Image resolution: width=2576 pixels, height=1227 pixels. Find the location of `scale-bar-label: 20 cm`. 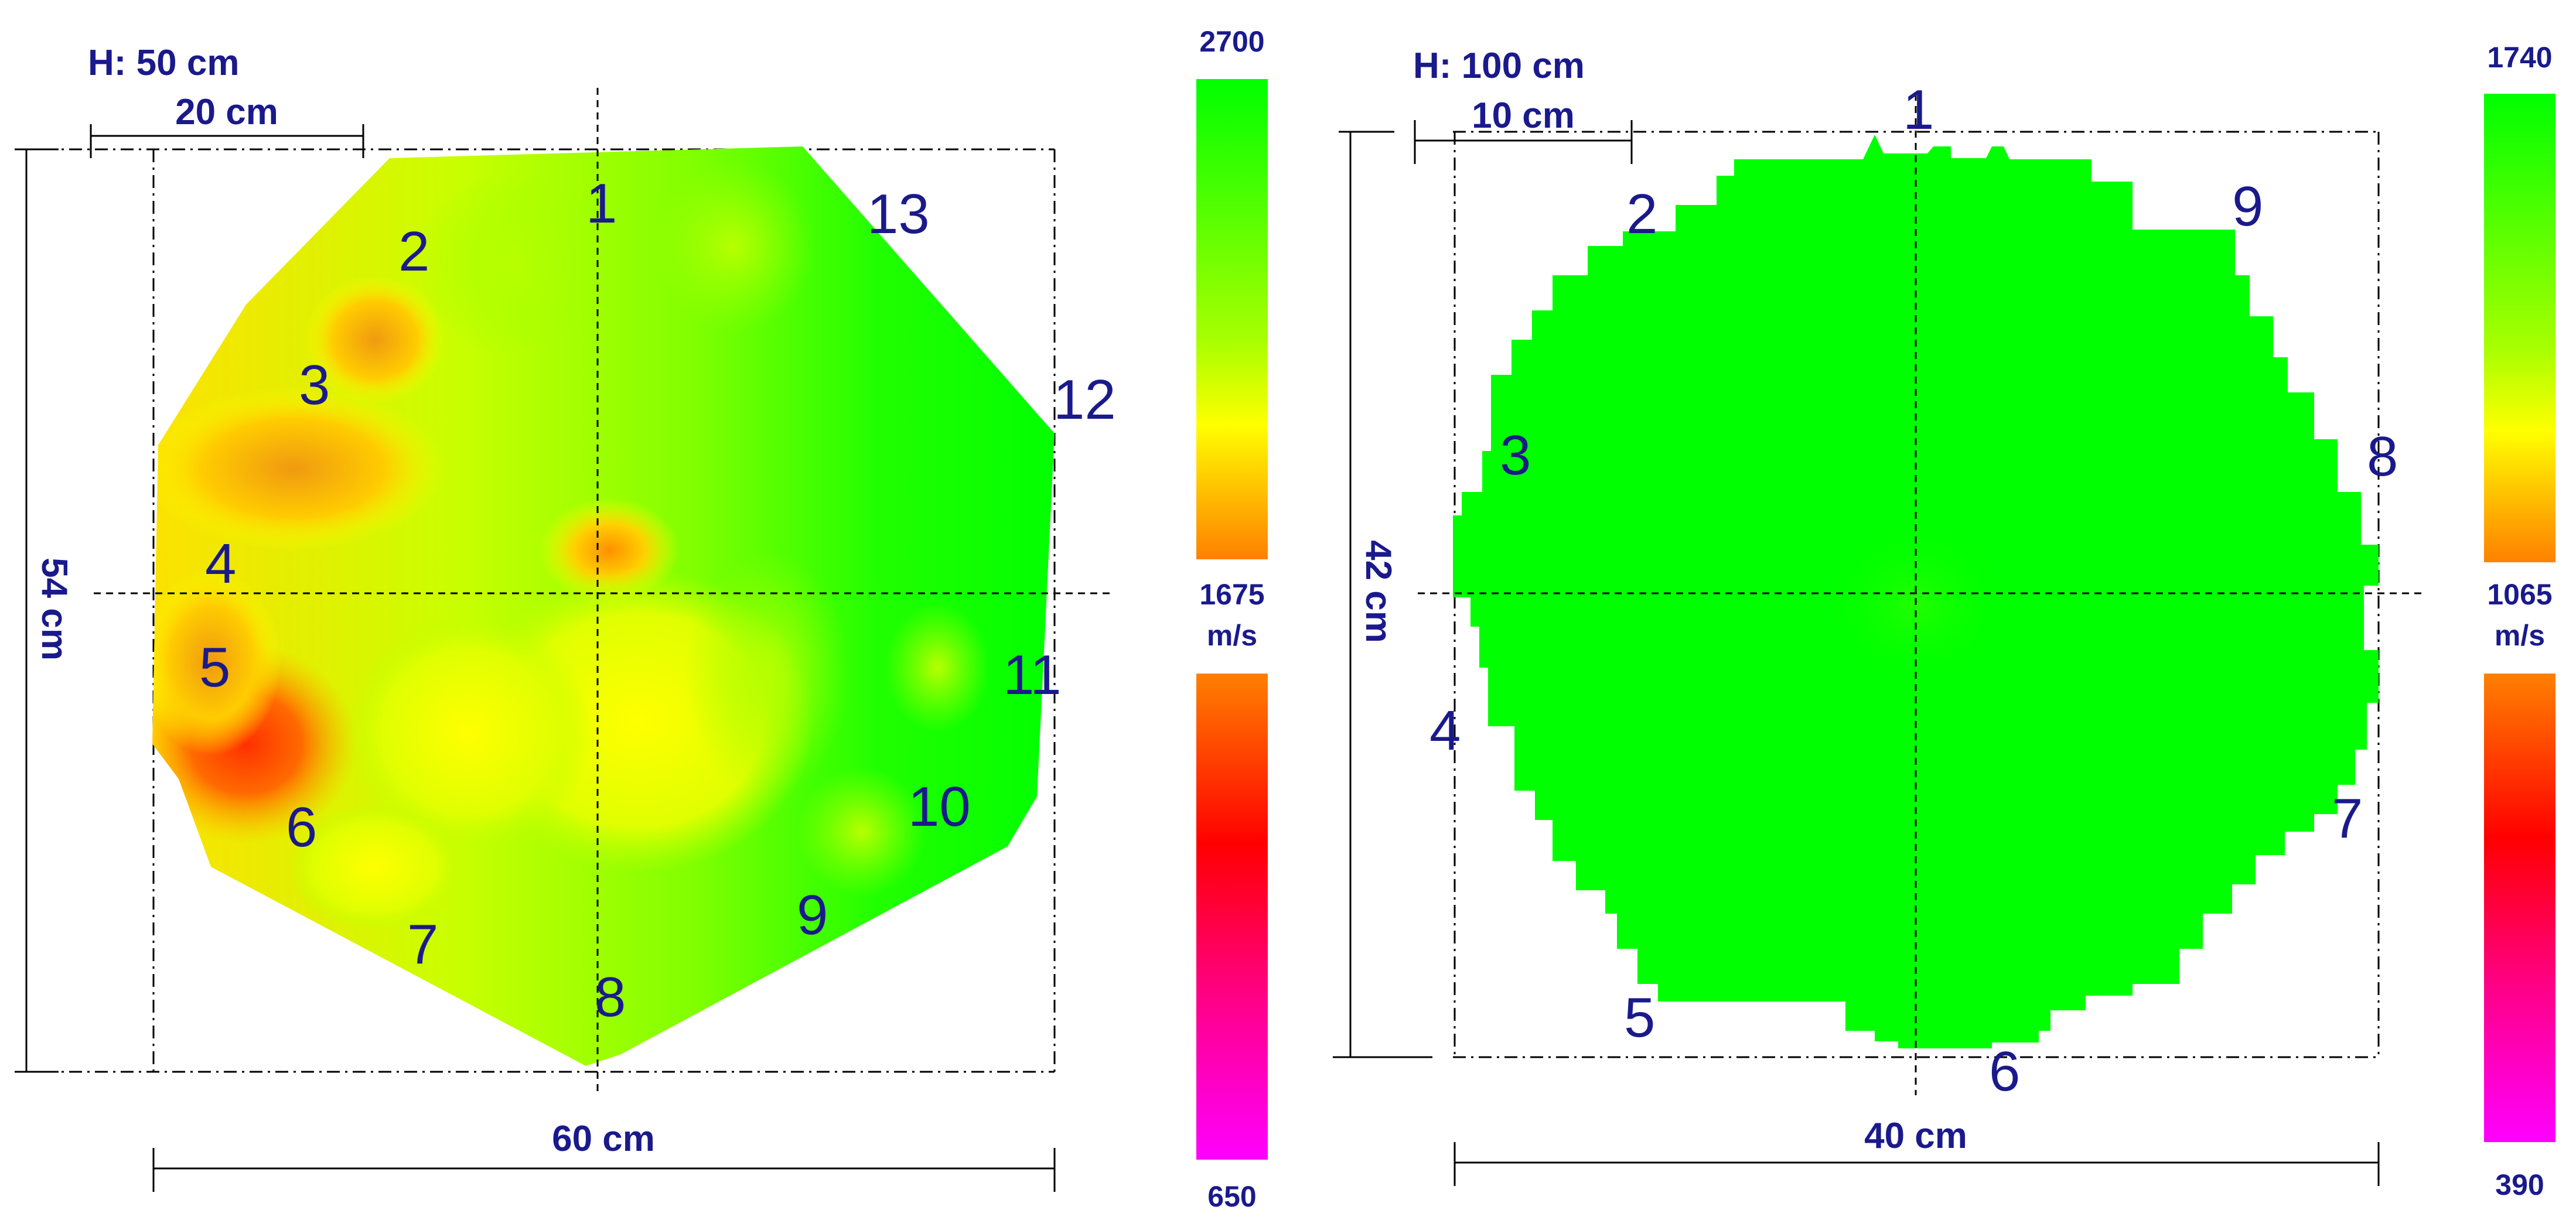

scale-bar-label: 20 cm is located at coordinates (226, 112).